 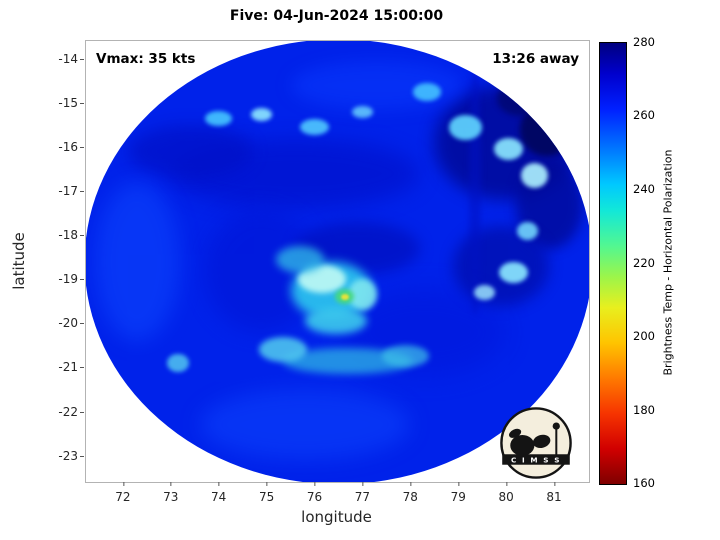 I want to click on vmax-annotation: Vmax: 35 kts, so click(x=146, y=59).